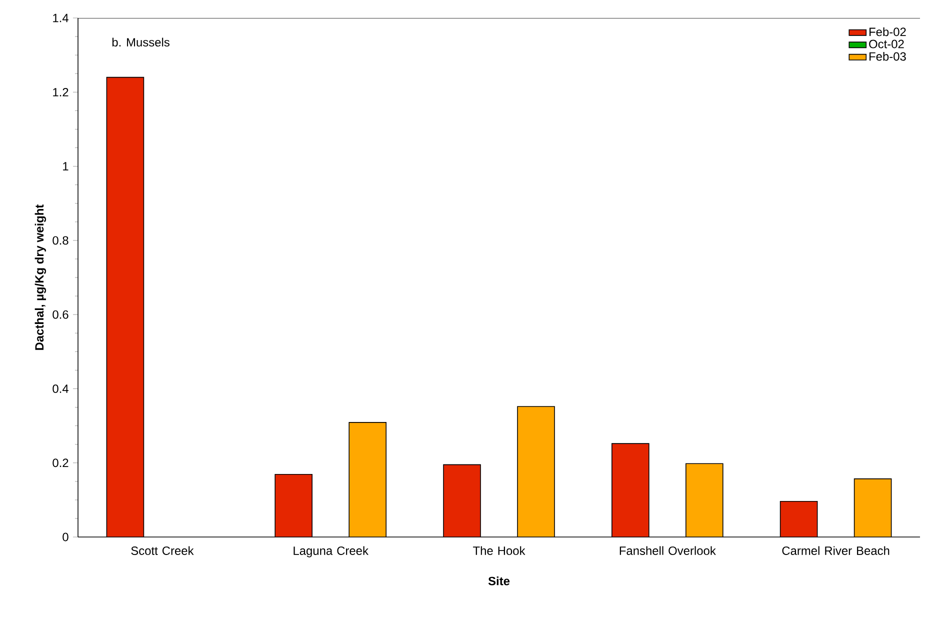 The height and width of the screenshot is (624, 929). I want to click on y-axis-title: Dacthal, µg/Kg dry weight, so click(40, 277).